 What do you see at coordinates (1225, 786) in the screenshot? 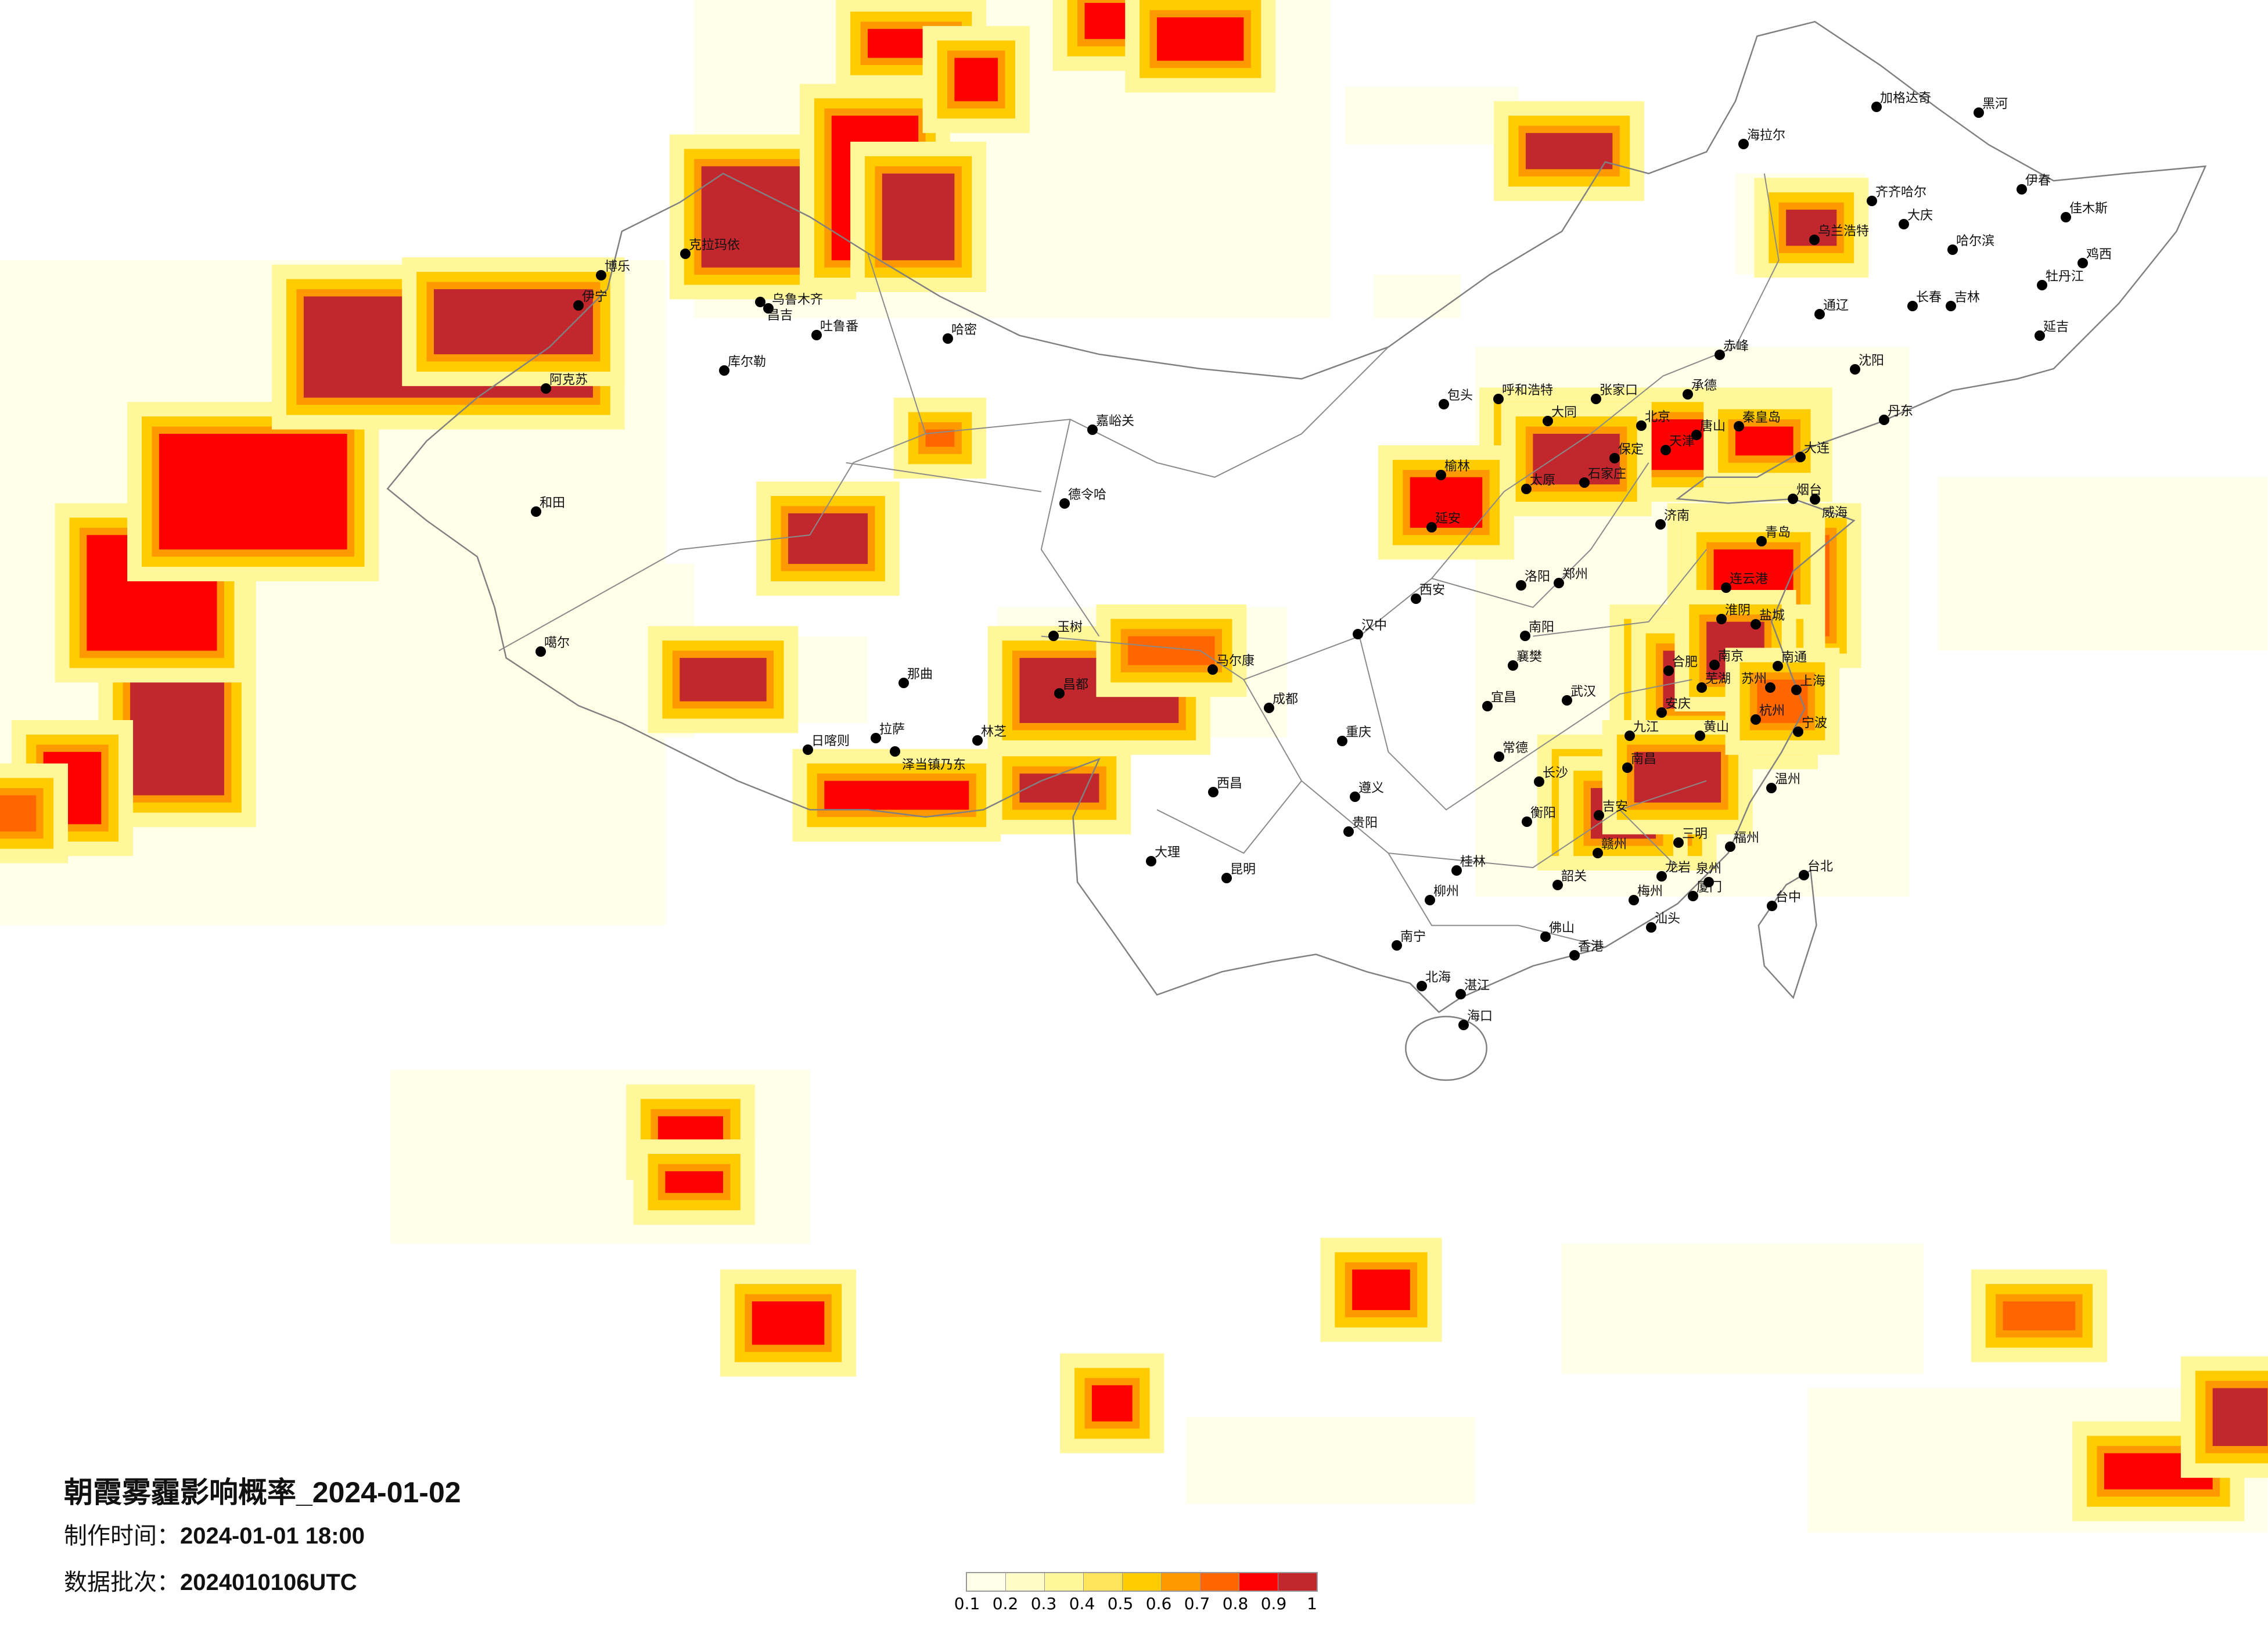
I see `city-marker: 西昌` at bounding box center [1225, 786].